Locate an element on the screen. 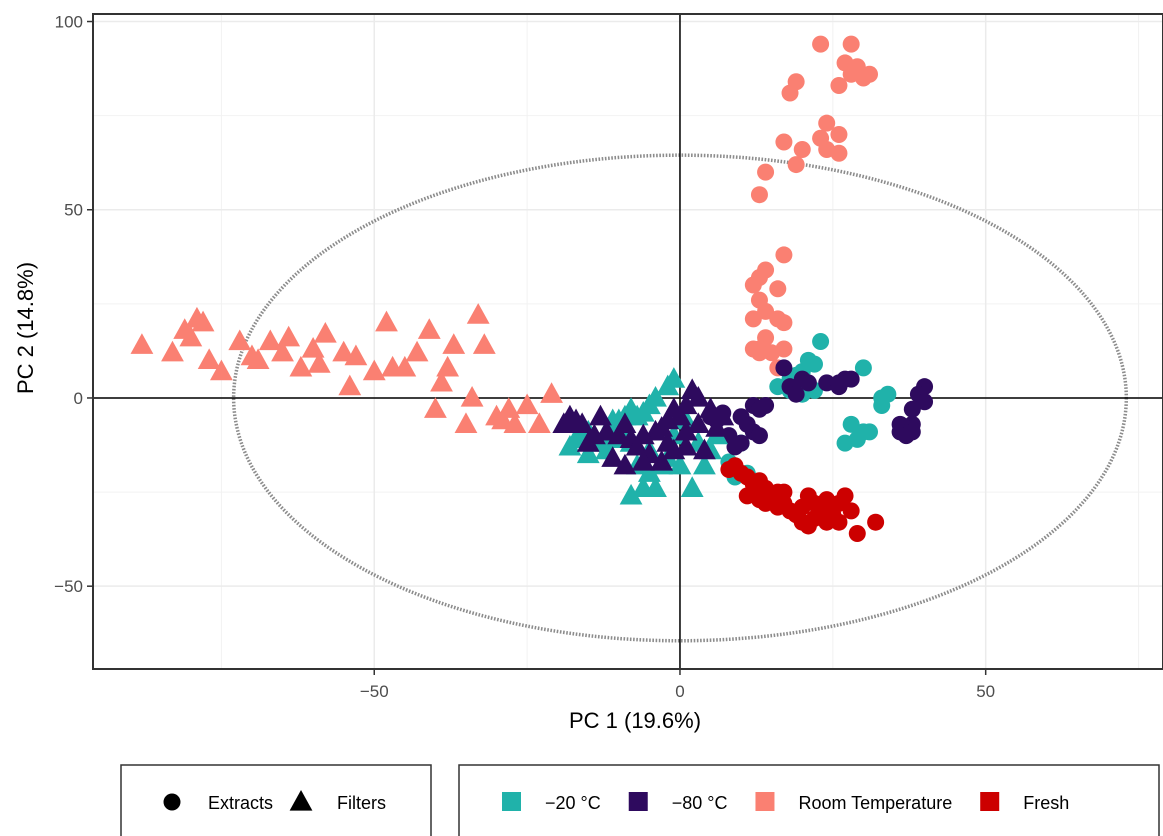 The width and height of the screenshot is (1163, 836). y-tick-label: −50 is located at coordinates (68, 586).